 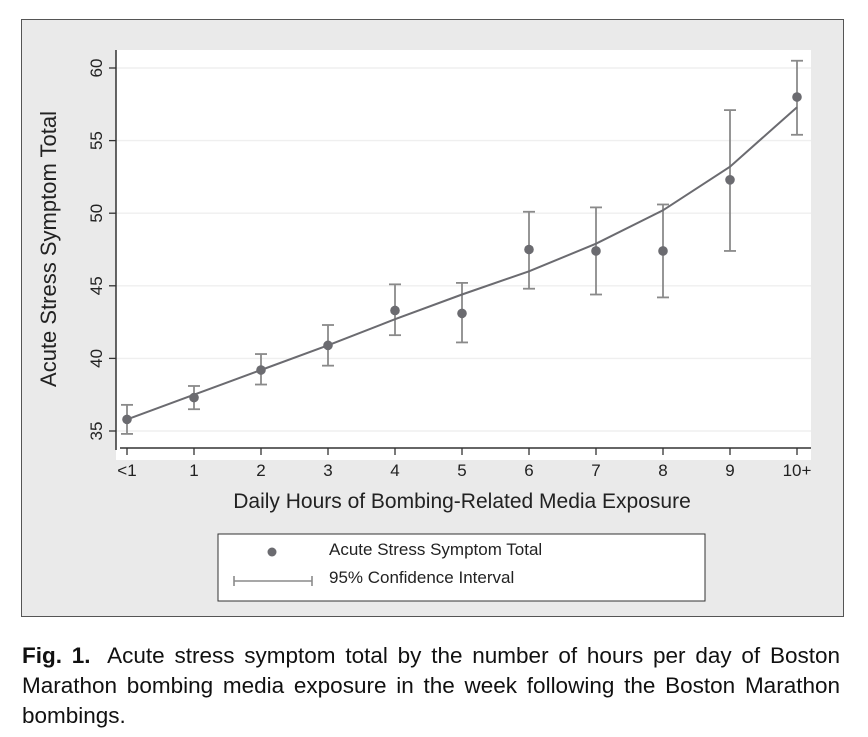 What do you see at coordinates (96, 140) in the screenshot?
I see `y-tick-label: 55` at bounding box center [96, 140].